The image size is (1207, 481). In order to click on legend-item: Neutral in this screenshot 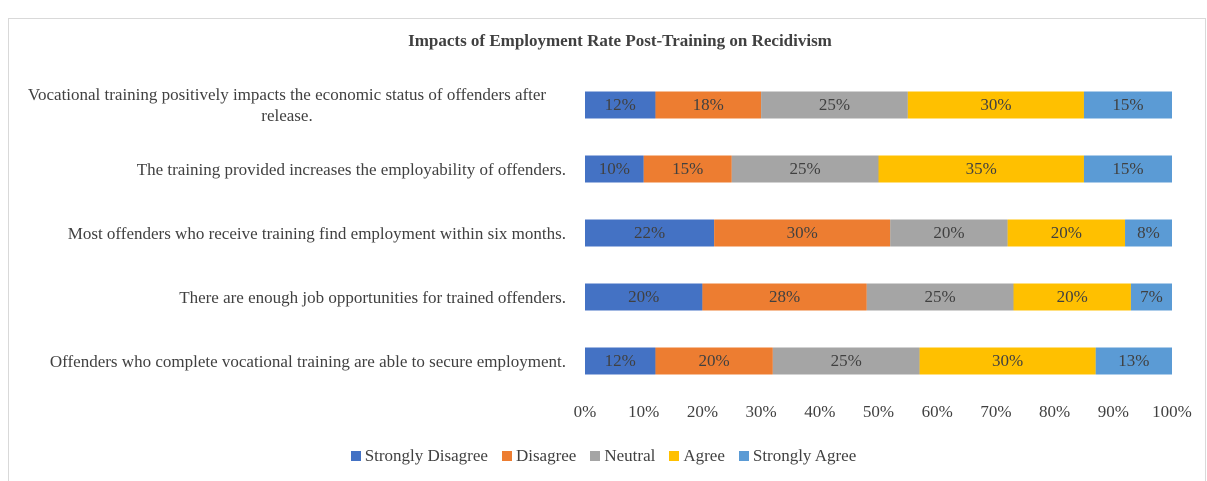, I will do `click(622, 456)`.